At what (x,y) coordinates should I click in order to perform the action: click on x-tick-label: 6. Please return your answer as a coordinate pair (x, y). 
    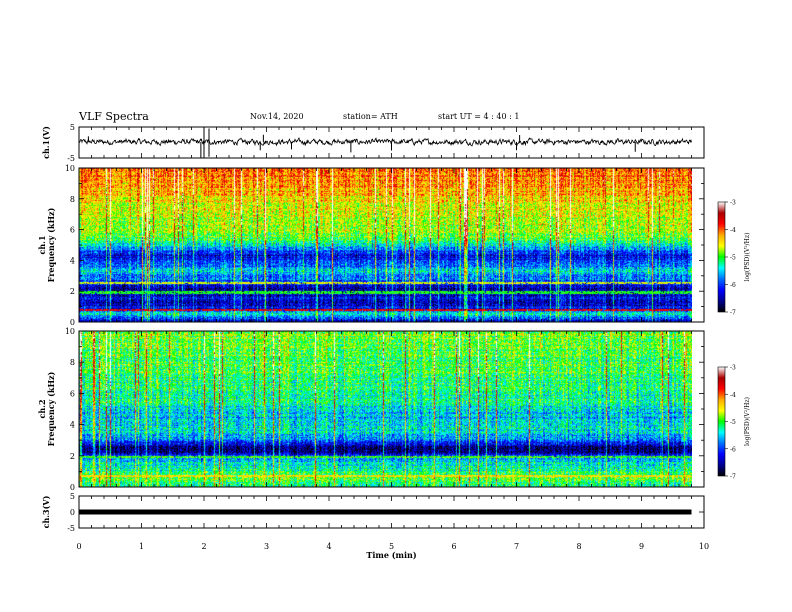
    Looking at the image, I should click on (453, 546).